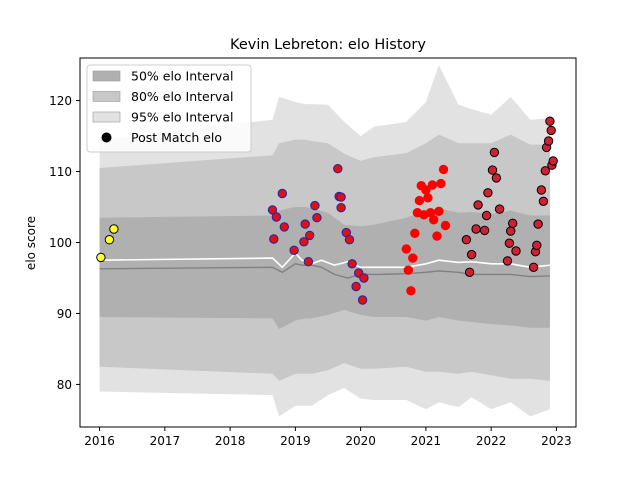 Image resolution: width=640 pixels, height=484 pixels. I want to click on median-elo-line, so click(324, 271).